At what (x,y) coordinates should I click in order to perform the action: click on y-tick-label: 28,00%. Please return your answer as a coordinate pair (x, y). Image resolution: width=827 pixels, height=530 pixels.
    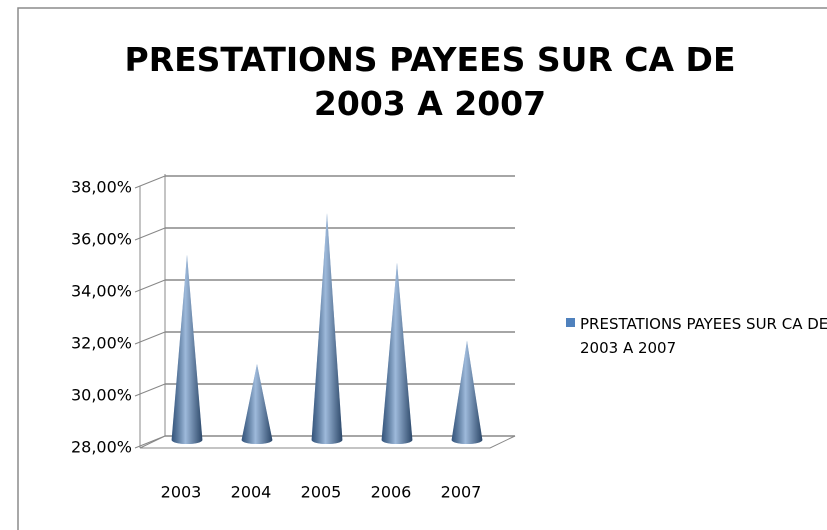
    Looking at the image, I should click on (101, 447).